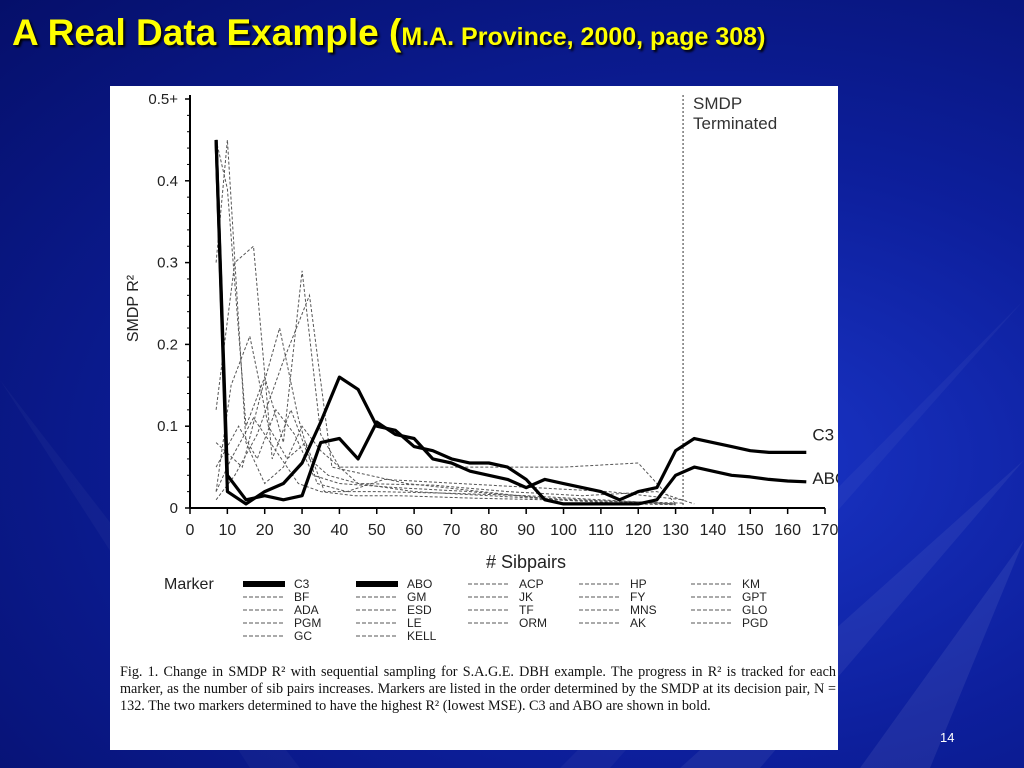  Describe the element at coordinates (526, 530) in the screenshot. I see `x-tick-label: 90` at that location.